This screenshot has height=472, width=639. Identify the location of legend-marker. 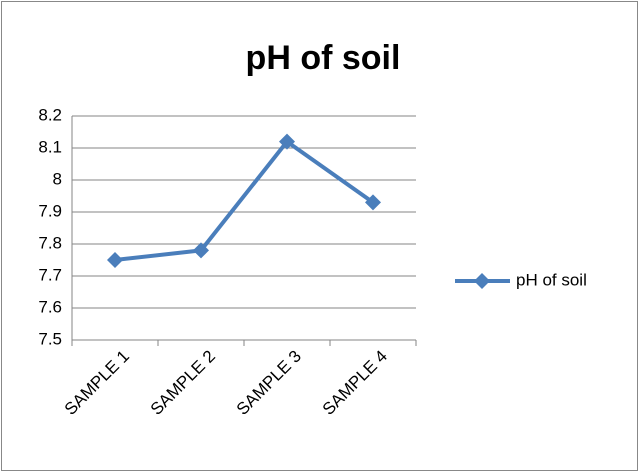
(482, 281).